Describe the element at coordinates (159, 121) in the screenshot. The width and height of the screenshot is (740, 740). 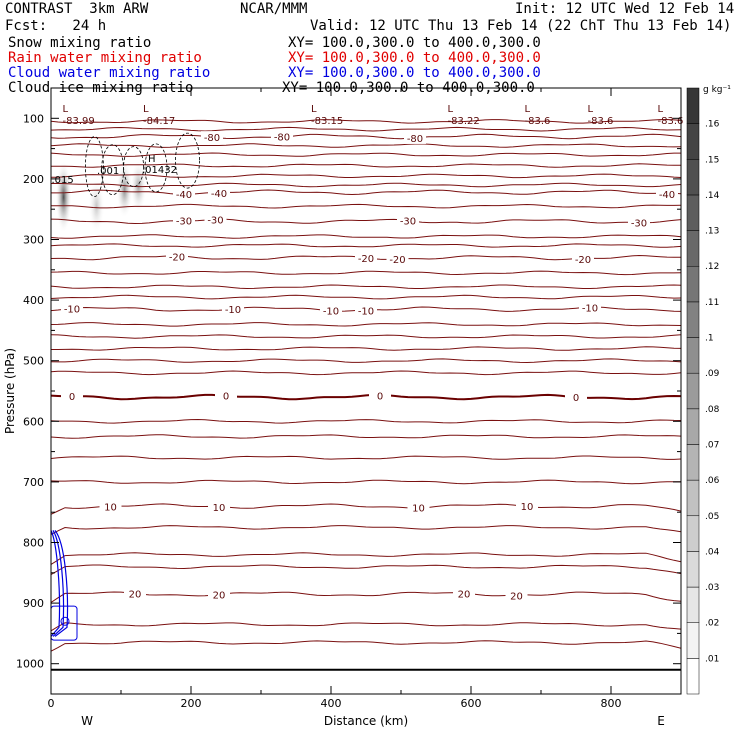
I see `low-marker-value: -84.17` at that location.